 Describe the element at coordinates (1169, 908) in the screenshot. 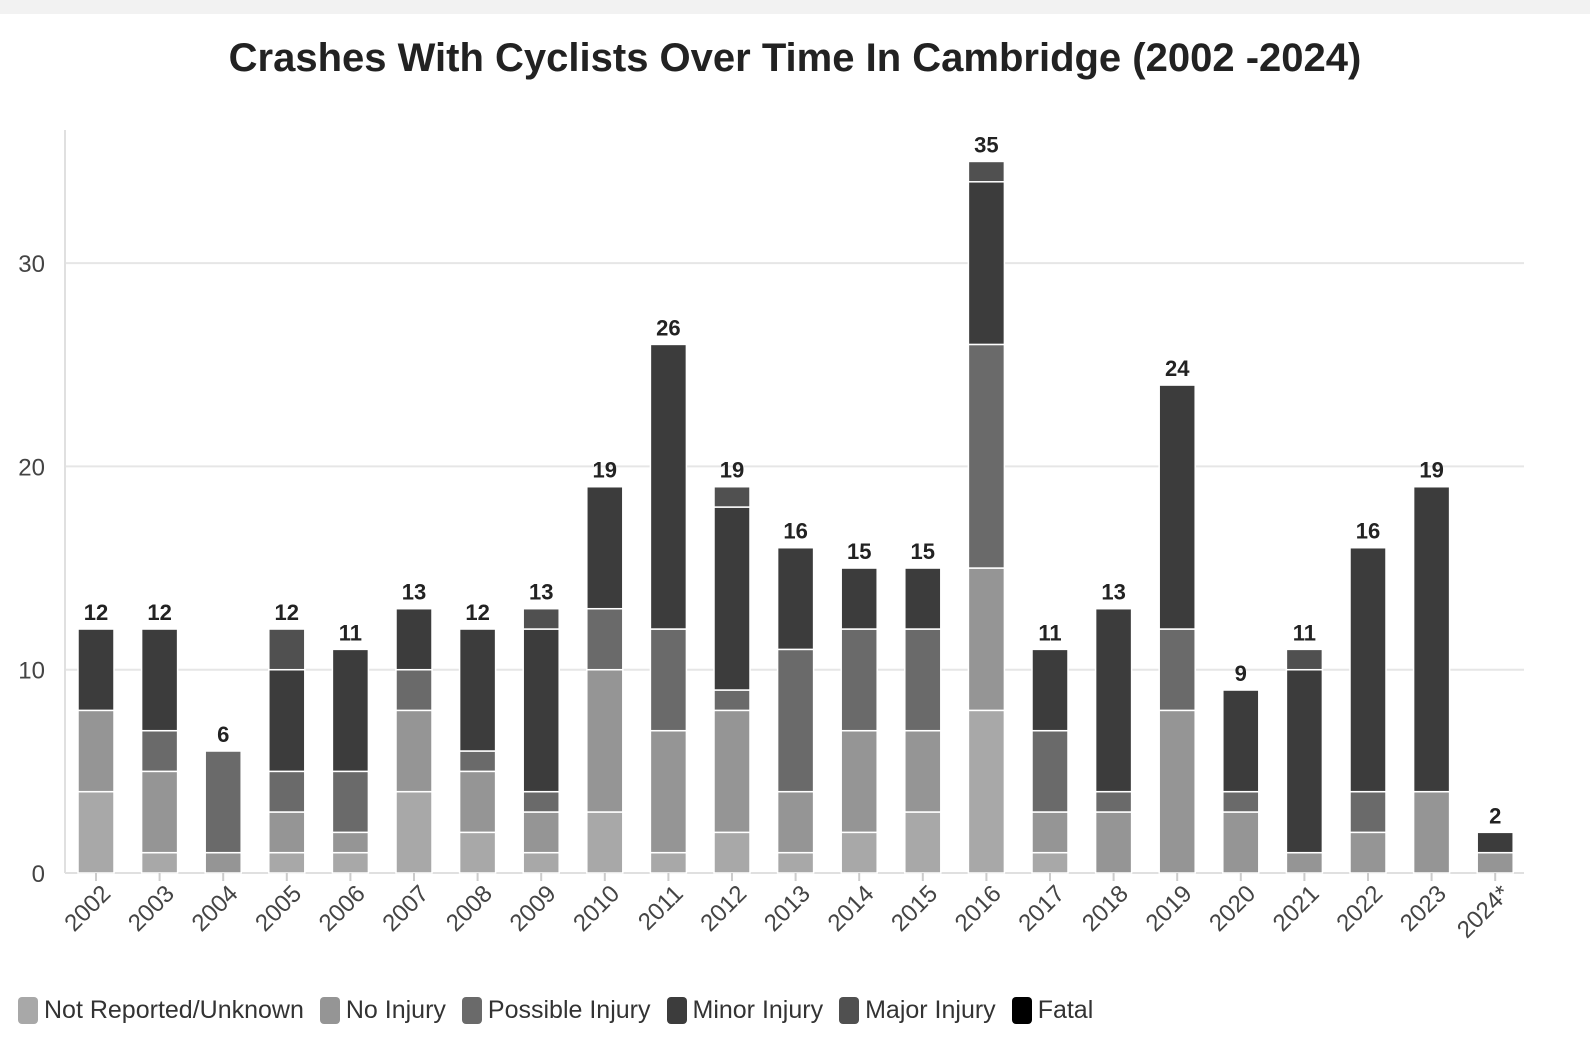

I see `x-tick-label-2019: 2019` at that location.